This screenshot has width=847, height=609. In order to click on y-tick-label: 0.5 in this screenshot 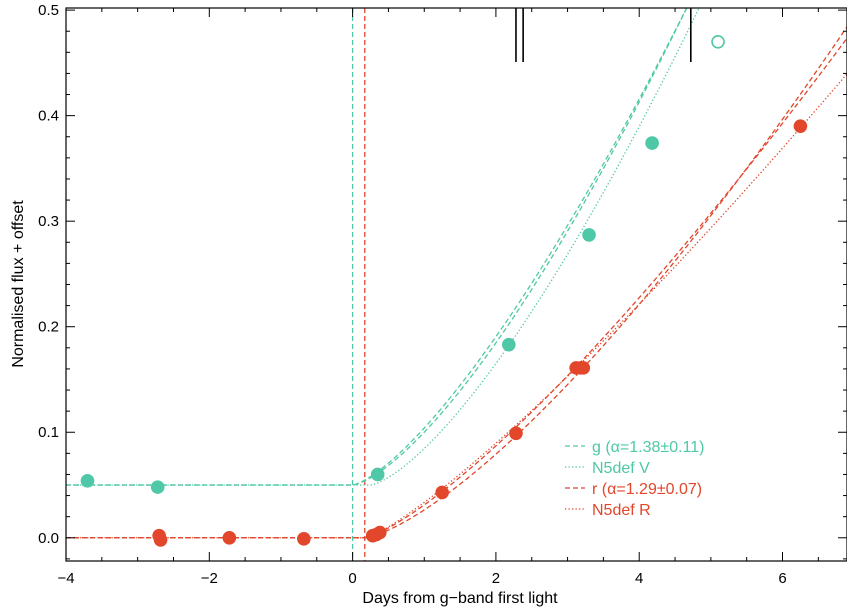, I will do `click(48, 10)`.